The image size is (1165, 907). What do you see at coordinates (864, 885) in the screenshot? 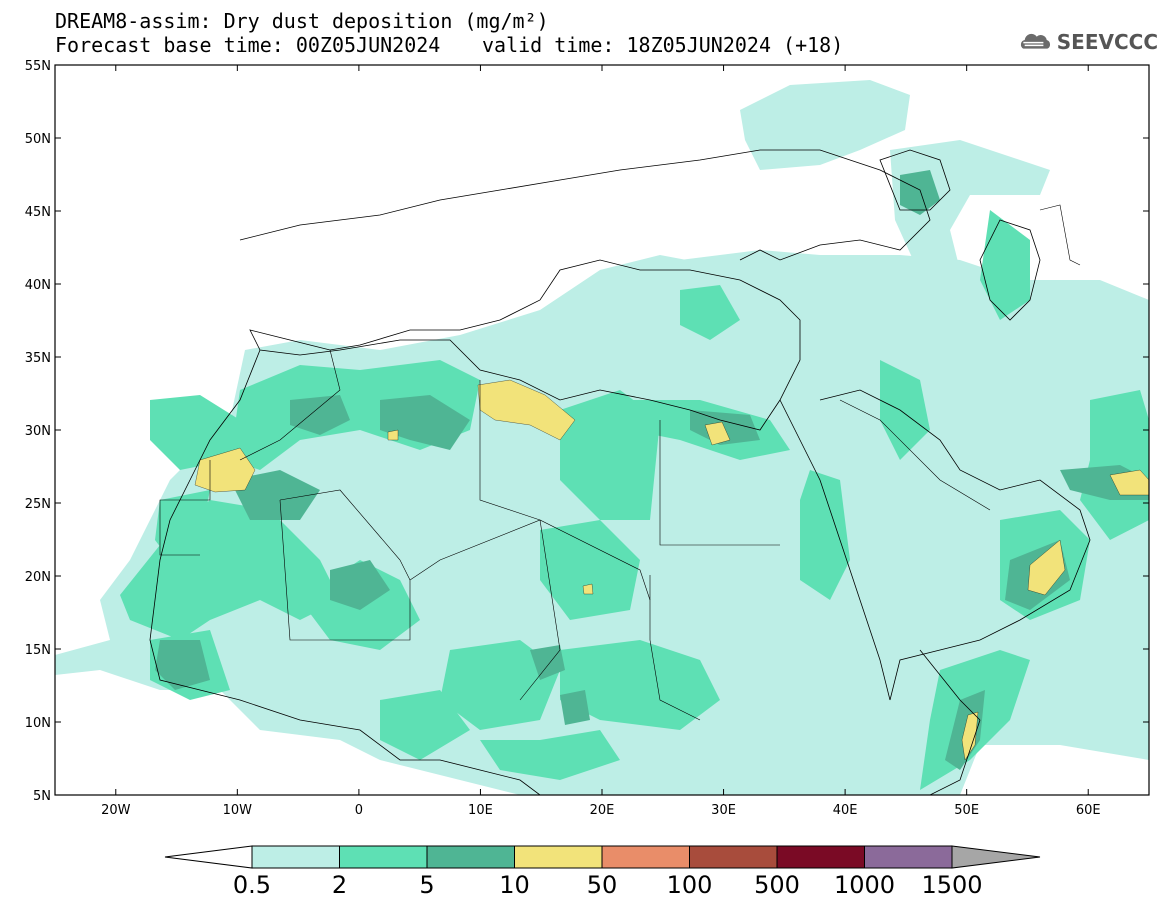
I see `colorbar-label: 1000` at bounding box center [864, 885].